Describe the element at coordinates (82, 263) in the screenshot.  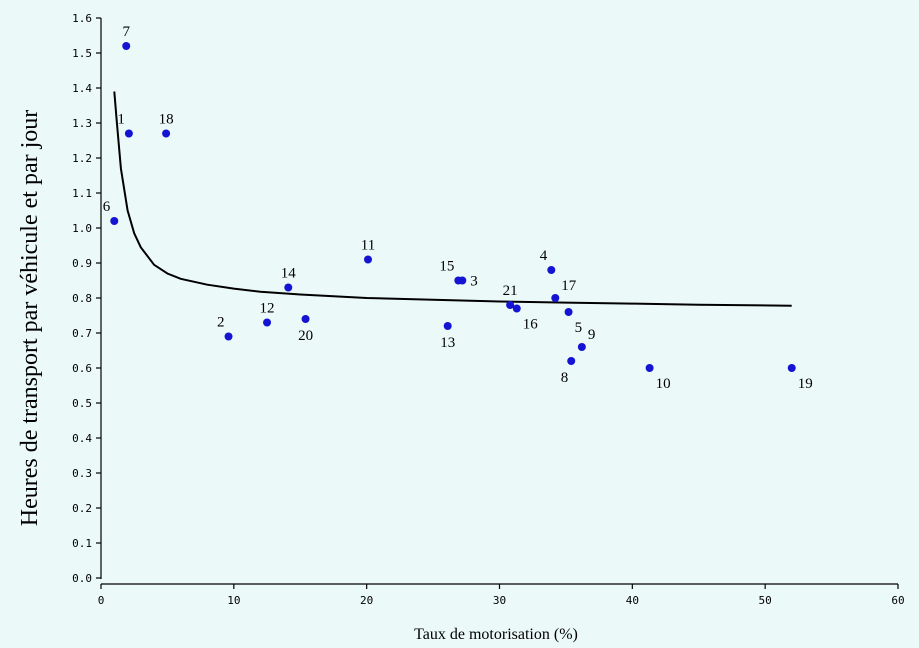
I see `y-tick-label: 0.9` at that location.